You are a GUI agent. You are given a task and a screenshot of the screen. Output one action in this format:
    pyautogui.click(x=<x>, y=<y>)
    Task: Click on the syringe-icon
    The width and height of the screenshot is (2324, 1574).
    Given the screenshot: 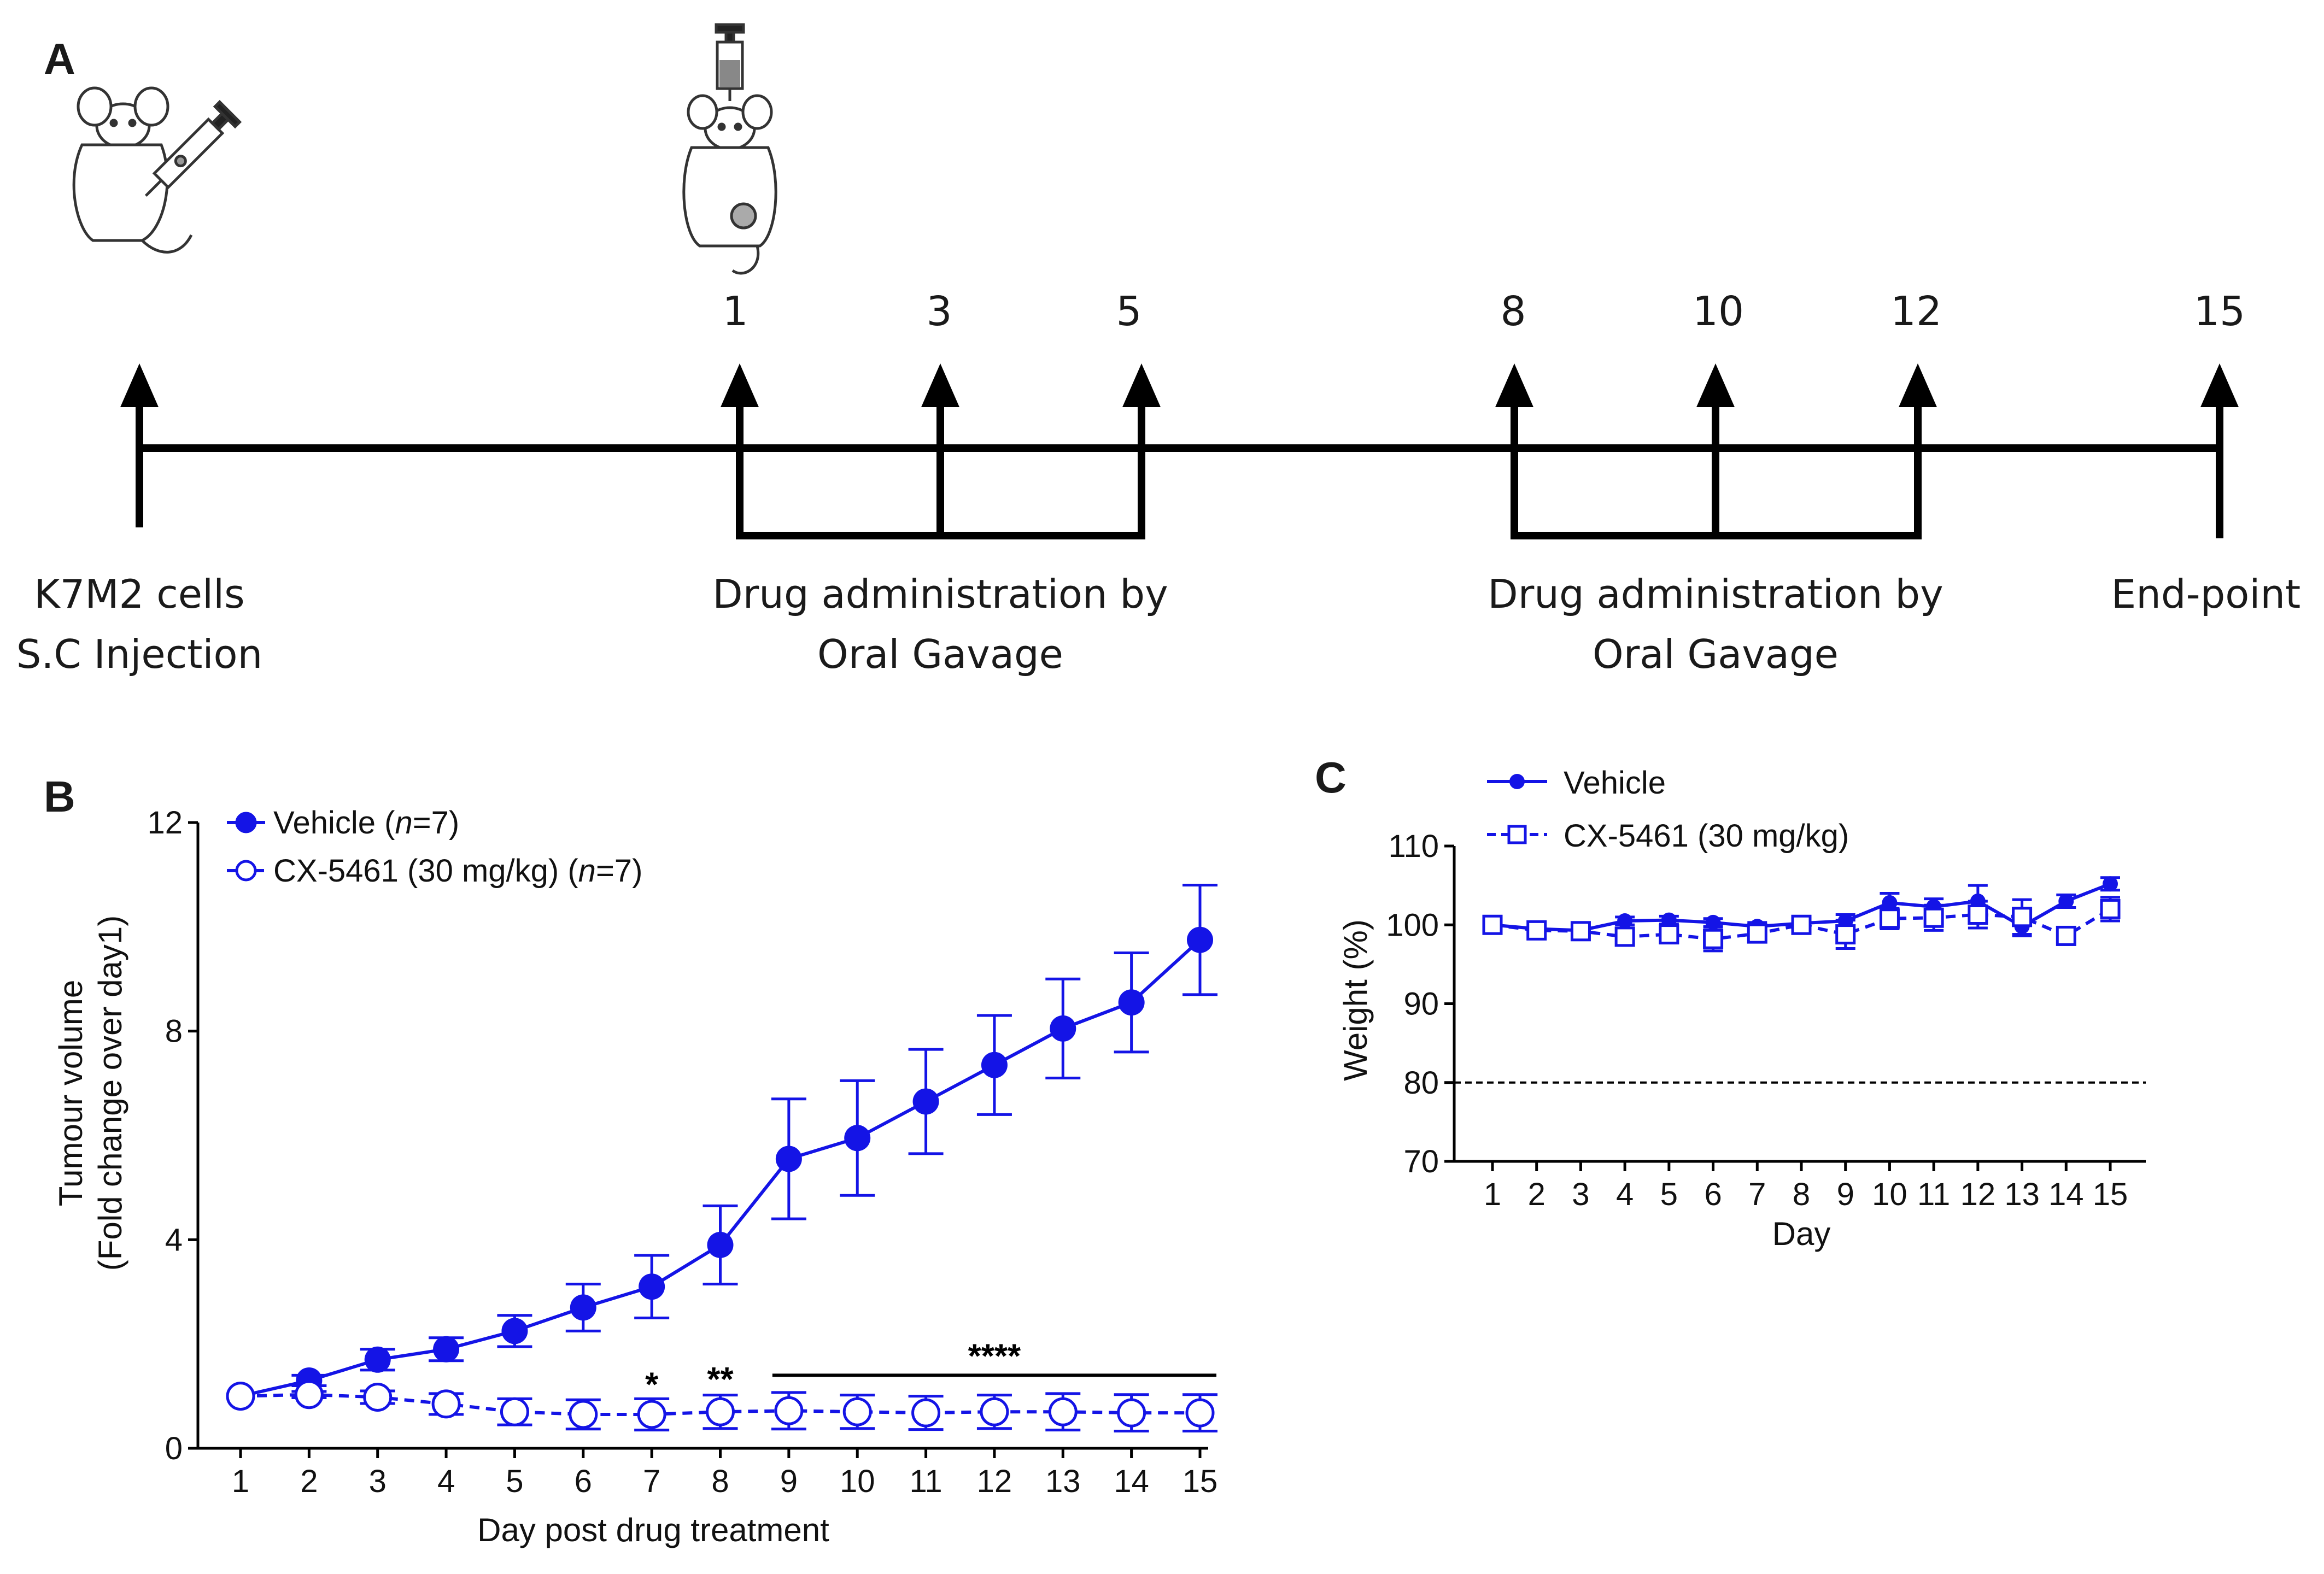 What is the action you would take?
    pyautogui.click(x=730, y=62)
    